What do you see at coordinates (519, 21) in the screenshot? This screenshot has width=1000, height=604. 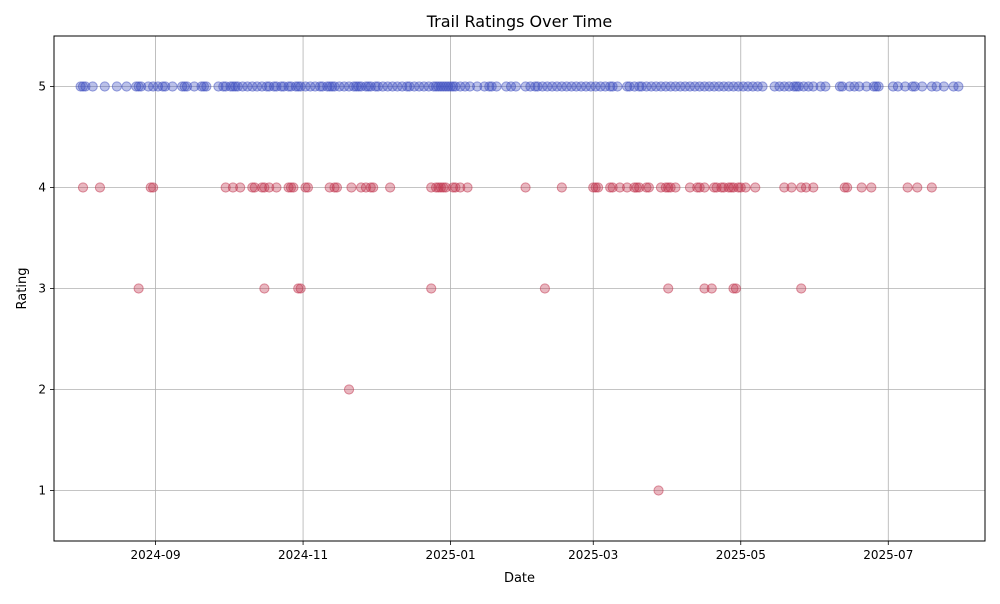 I see `chart-title: Trail Ratings Over Time` at bounding box center [519, 21].